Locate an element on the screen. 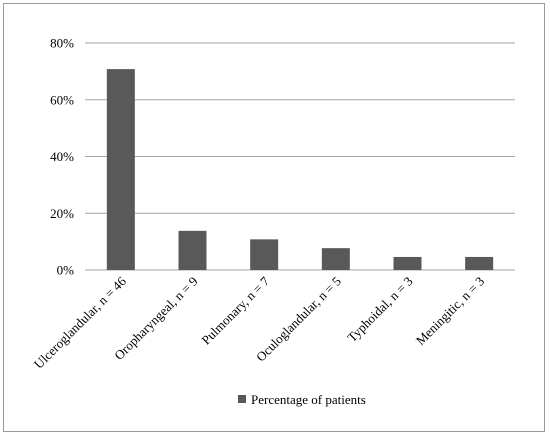 The width and height of the screenshot is (550, 437). y-axis-ticks: 0% 20% 40% 60% 80% is located at coordinates (62, 157).